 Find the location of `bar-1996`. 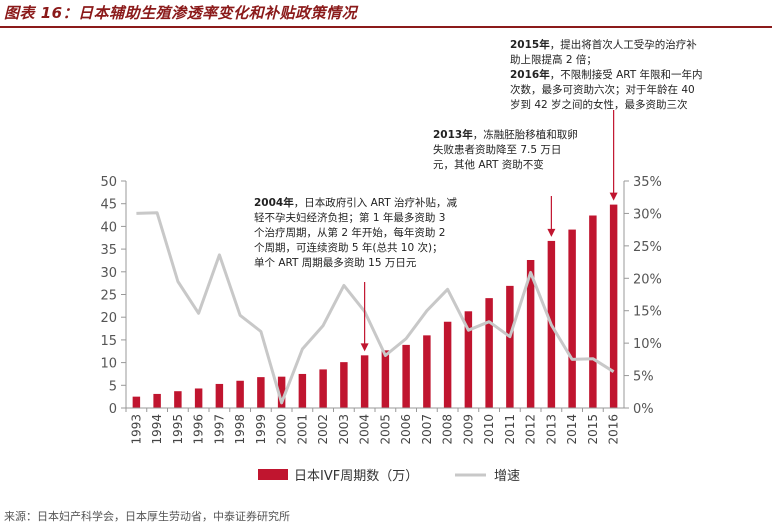

bar-1996 is located at coordinates (198, 398).